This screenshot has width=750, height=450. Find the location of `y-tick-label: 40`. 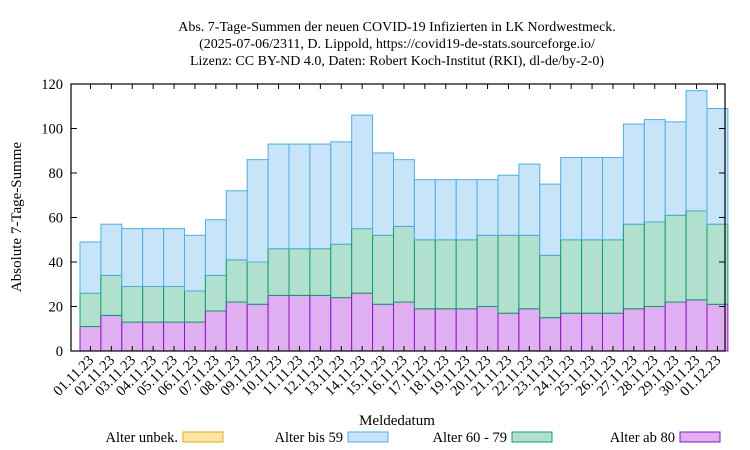

y-tick-label: 40 is located at coordinates (56, 263).